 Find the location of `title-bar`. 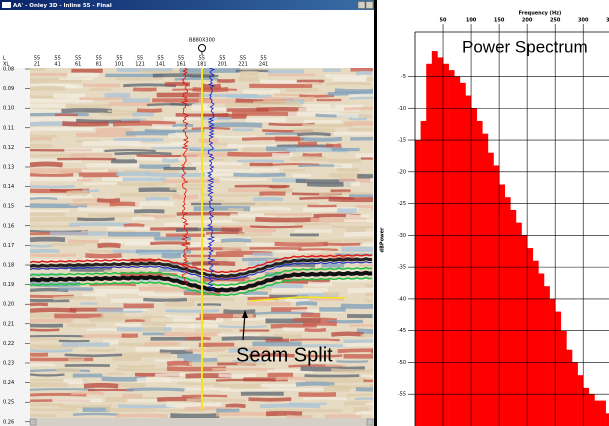

title-bar is located at coordinates (187, 5).